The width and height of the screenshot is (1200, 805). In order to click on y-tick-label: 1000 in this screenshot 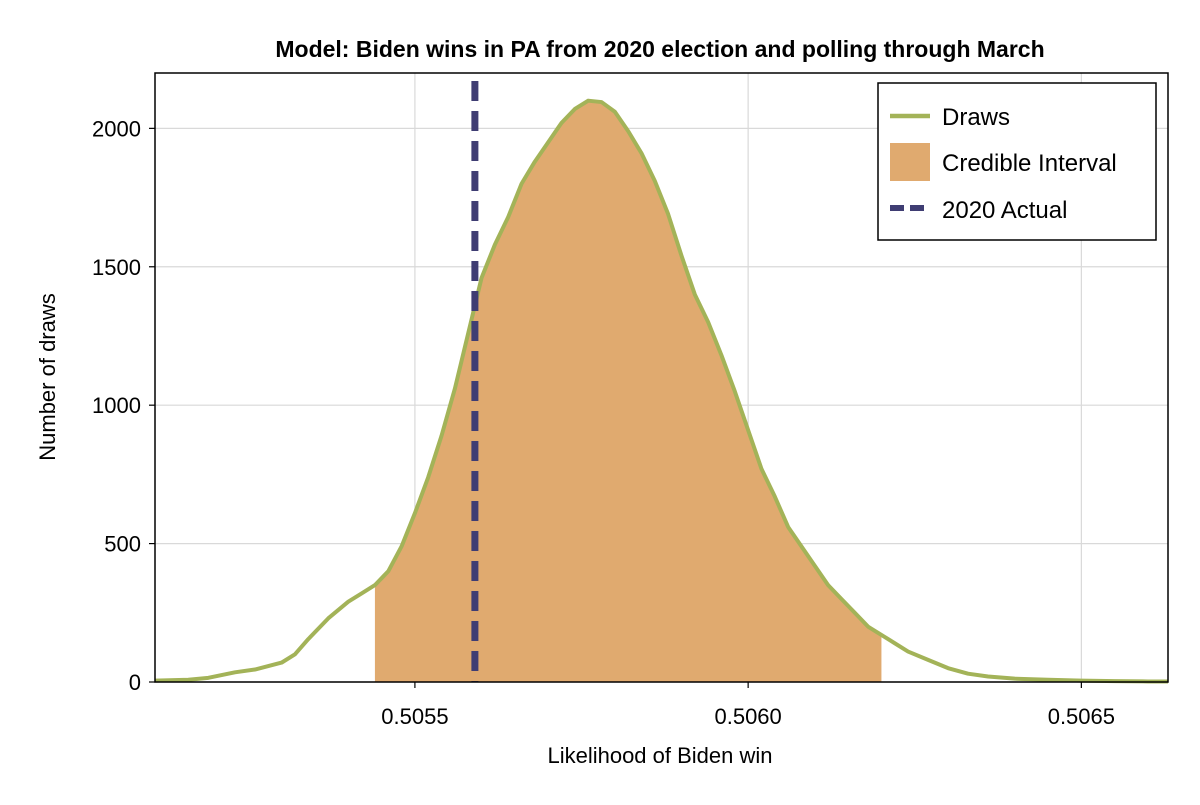, I will do `click(116, 405)`.